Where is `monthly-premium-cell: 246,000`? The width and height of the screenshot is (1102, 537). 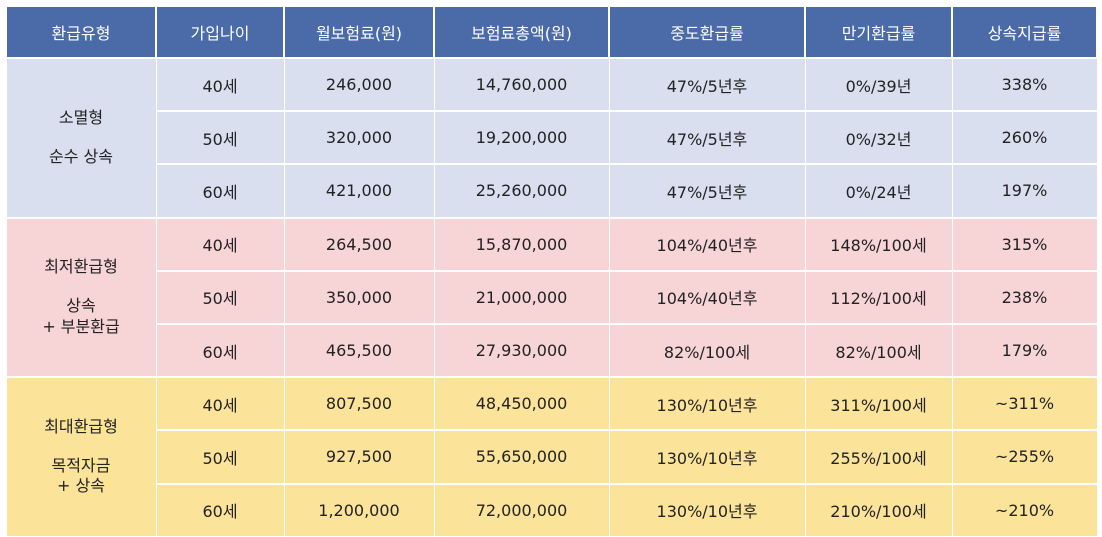
monthly-premium-cell: 246,000 is located at coordinates (359, 84).